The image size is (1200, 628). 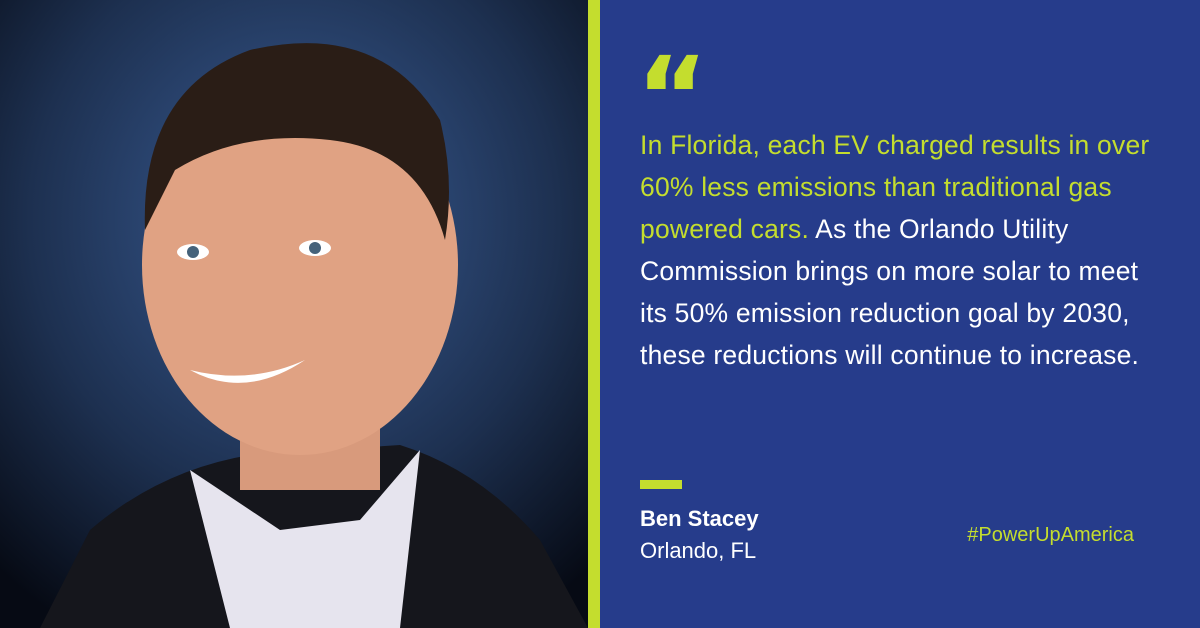 What do you see at coordinates (672, 97) in the screenshot?
I see `quote-mark: “` at bounding box center [672, 97].